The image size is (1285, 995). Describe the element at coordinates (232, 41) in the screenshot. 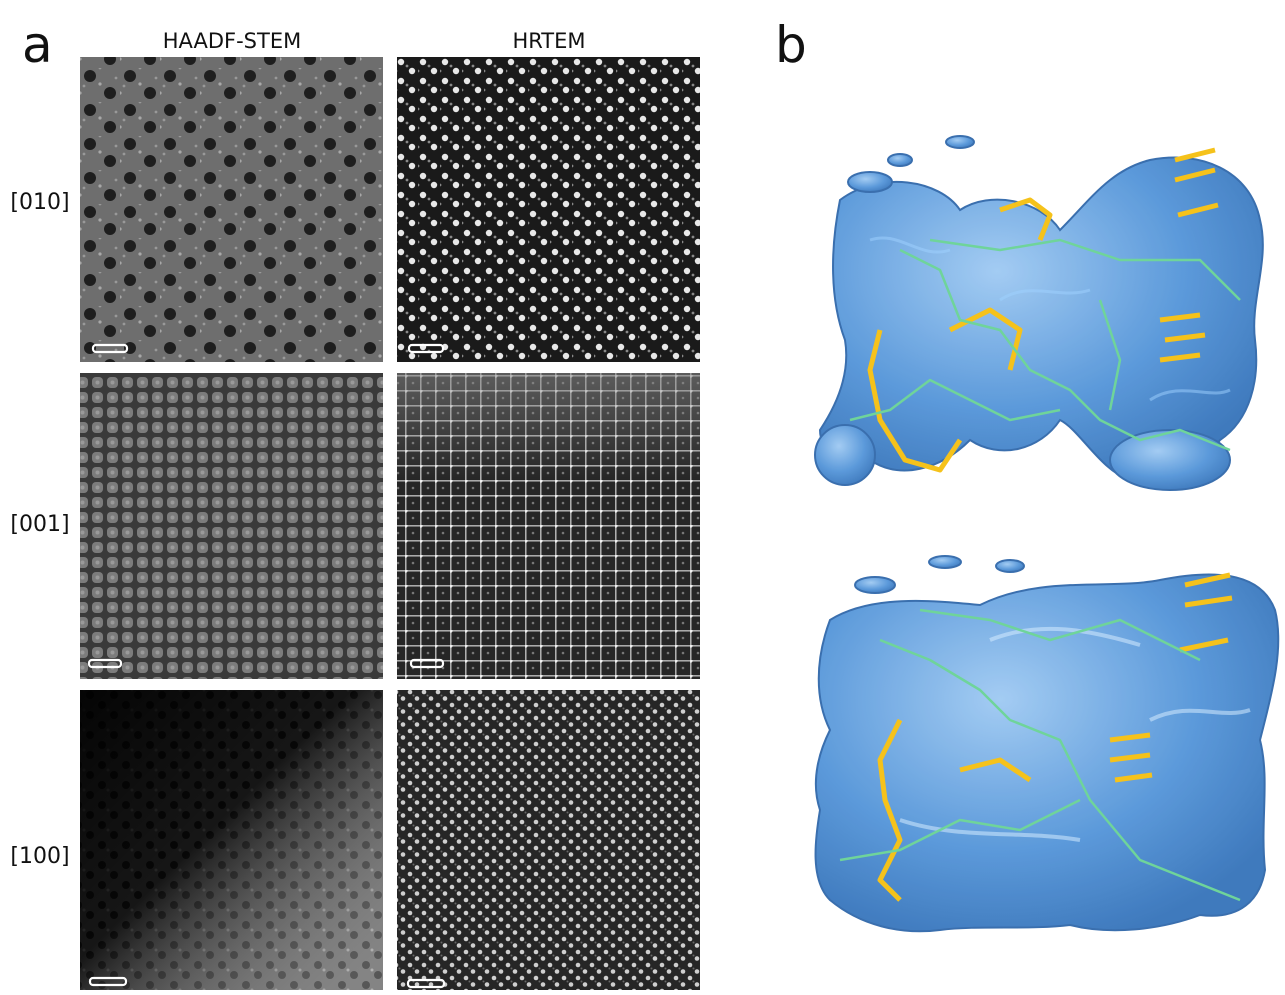

I see `column-heading: HAADF-STEM` at that location.